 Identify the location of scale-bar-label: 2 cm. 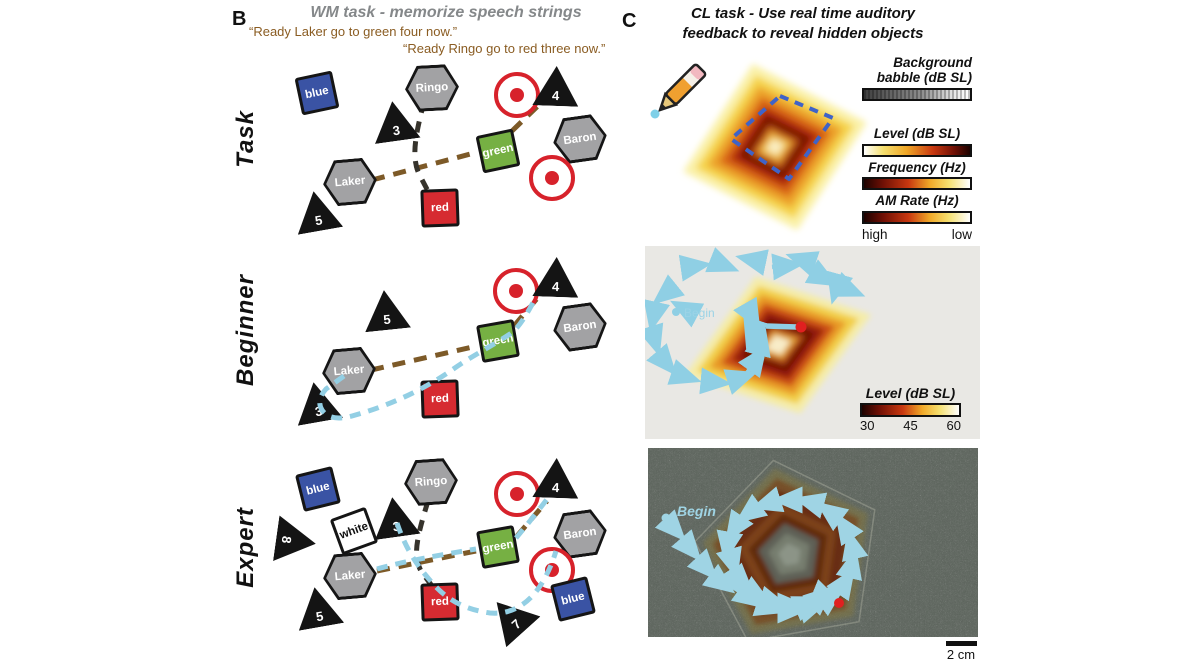
(961, 654).